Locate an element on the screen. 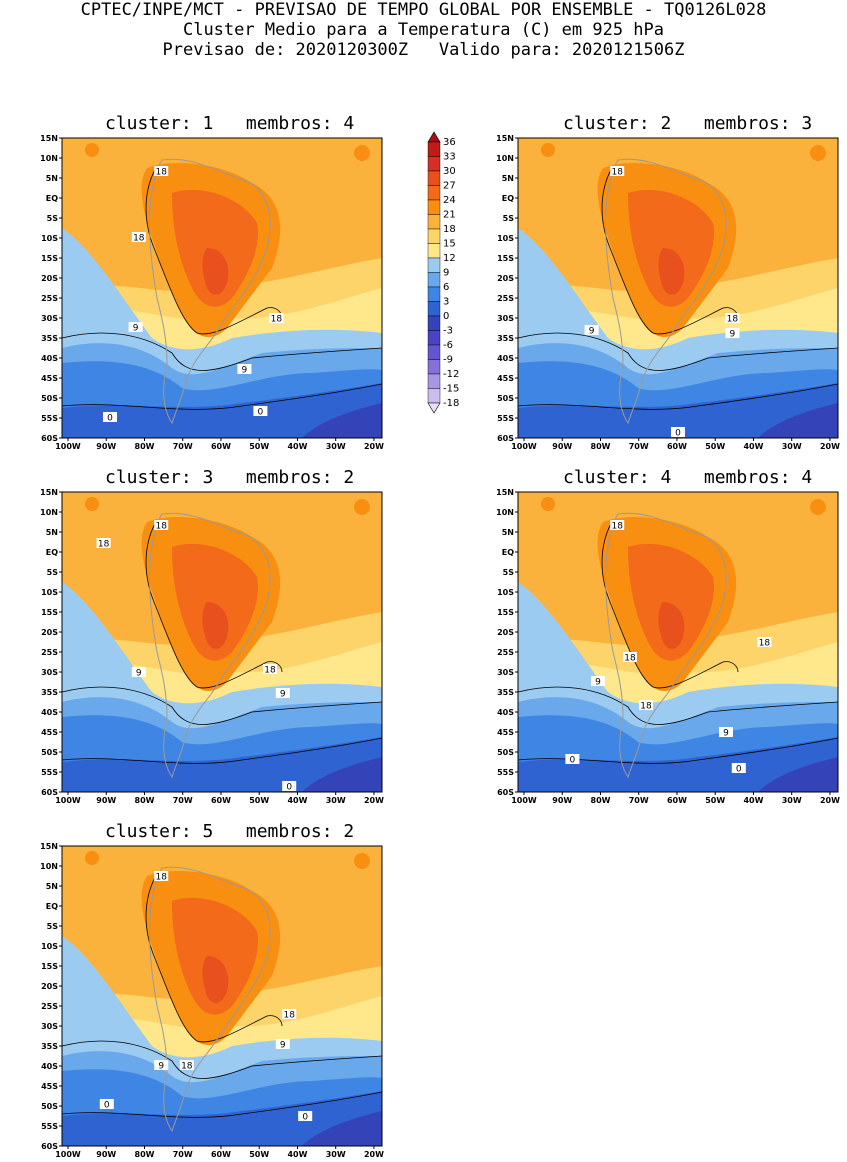 This screenshot has height=1162, width=847. panel-title: cluster: 5 membros: 2 is located at coordinates (230, 831).